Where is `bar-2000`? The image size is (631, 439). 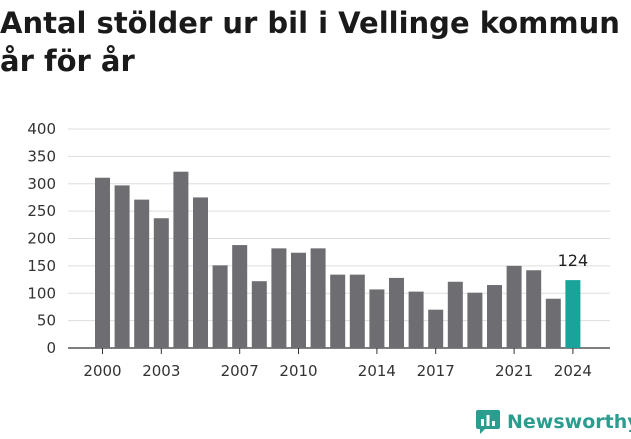
bar-2000 is located at coordinates (102, 262).